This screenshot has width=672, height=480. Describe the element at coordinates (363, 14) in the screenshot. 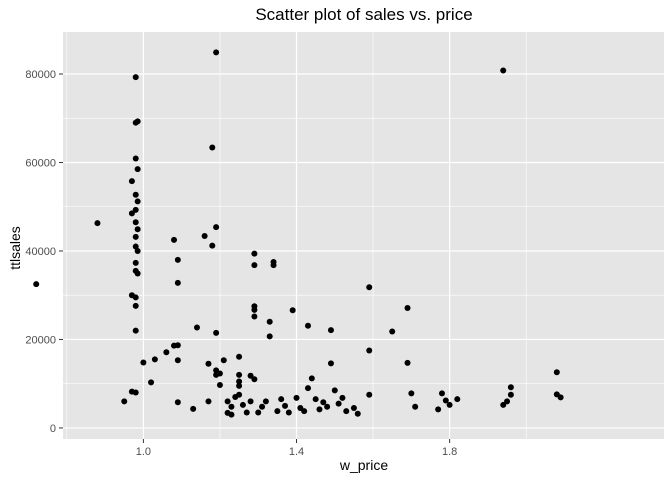

I see `chart-title: Scatter plot of sales vs. price` at that location.